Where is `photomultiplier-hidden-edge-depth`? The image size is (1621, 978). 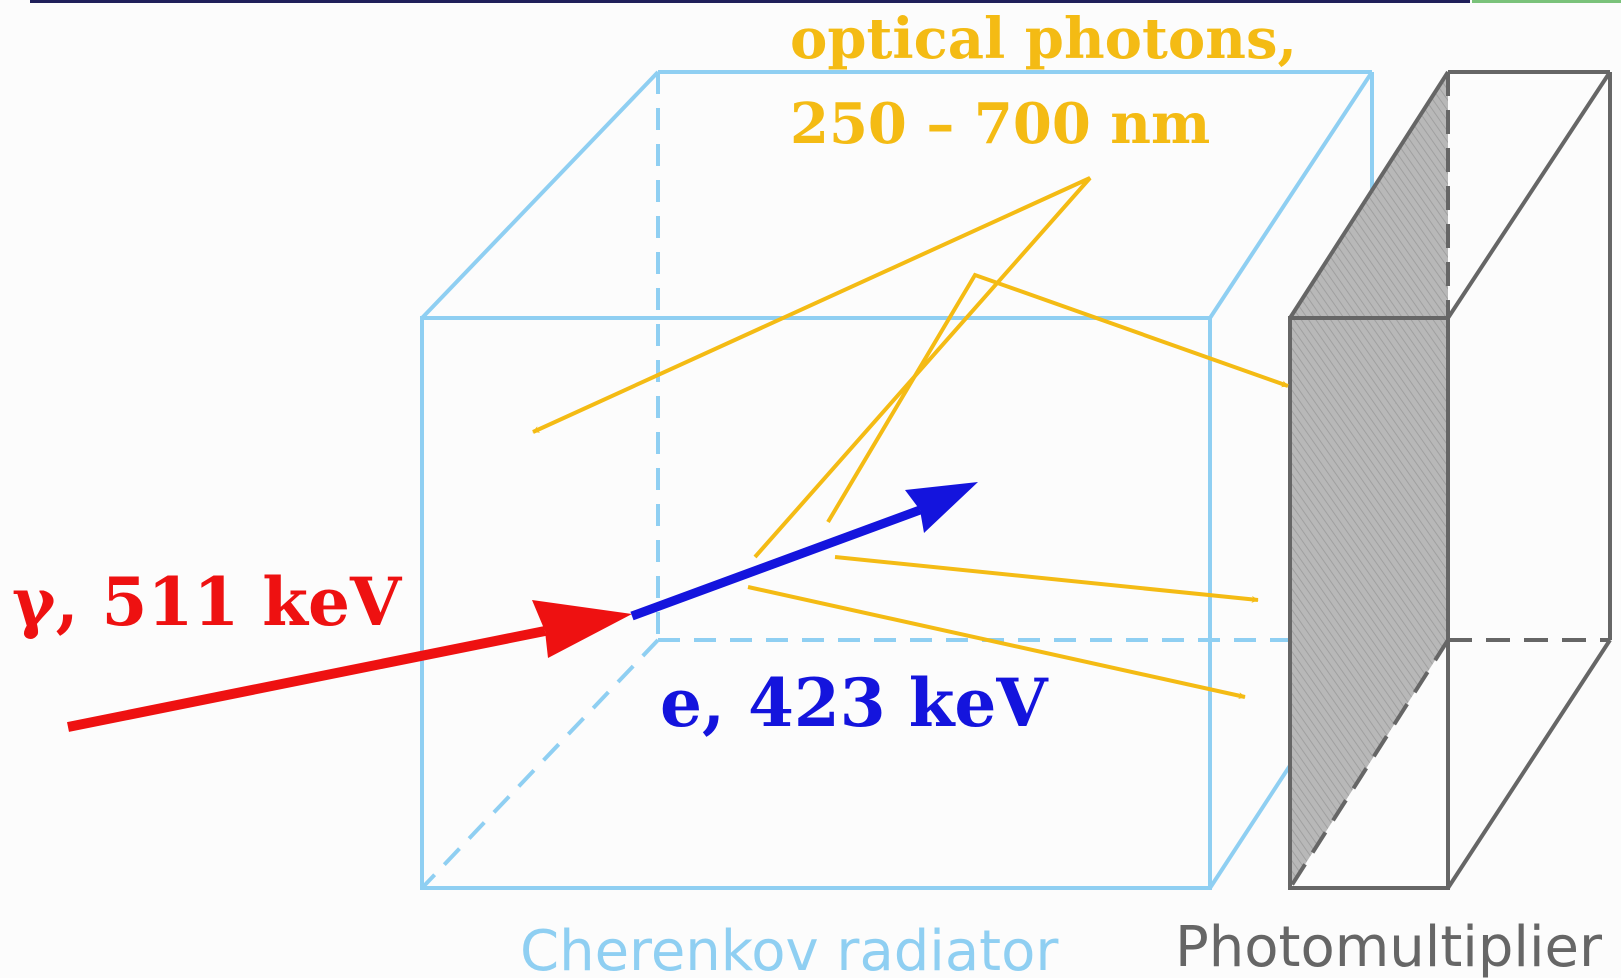 photomultiplier-hidden-edge-depth is located at coordinates (1369, 764).